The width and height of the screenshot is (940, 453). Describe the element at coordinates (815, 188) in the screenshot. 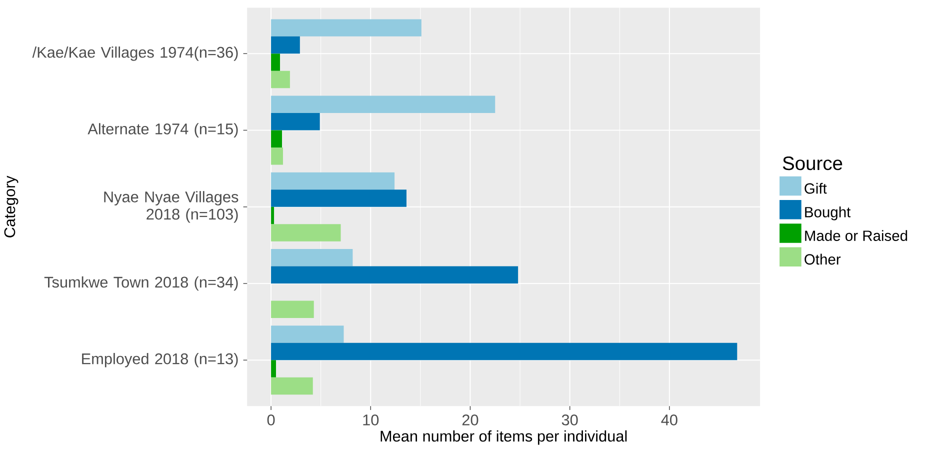

I see `legend-label: Gift` at that location.